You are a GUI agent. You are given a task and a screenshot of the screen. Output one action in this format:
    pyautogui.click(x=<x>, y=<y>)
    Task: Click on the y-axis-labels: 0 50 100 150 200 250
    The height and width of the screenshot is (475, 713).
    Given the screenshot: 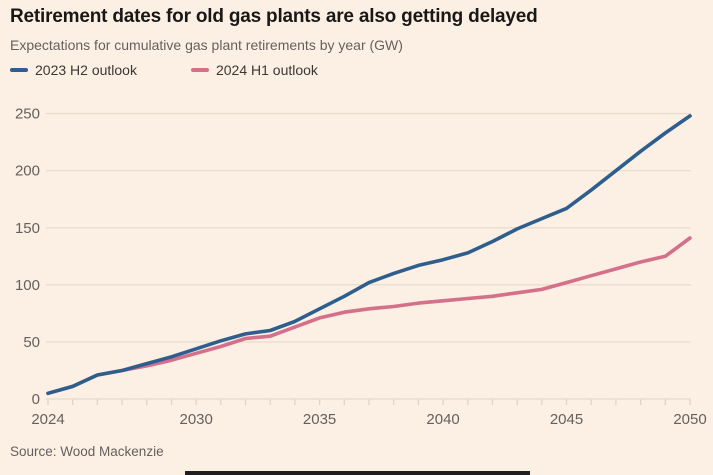 What is the action you would take?
    pyautogui.click(x=27, y=257)
    